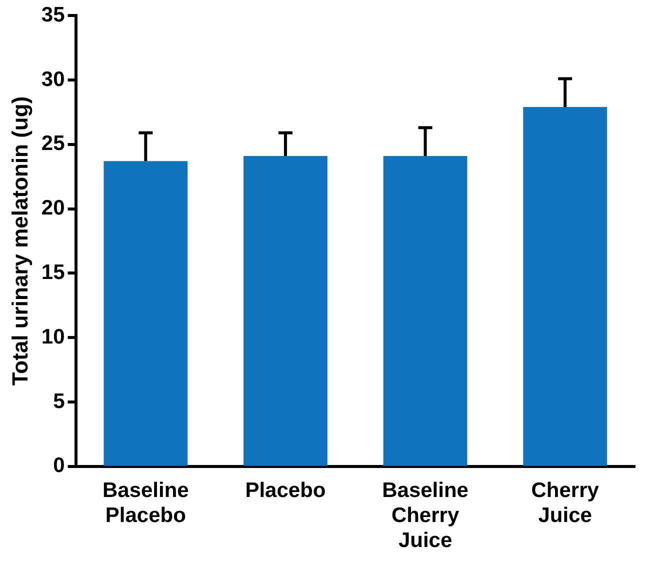 The width and height of the screenshot is (655, 570). I want to click on y-tick-label: 0, so click(59, 466).